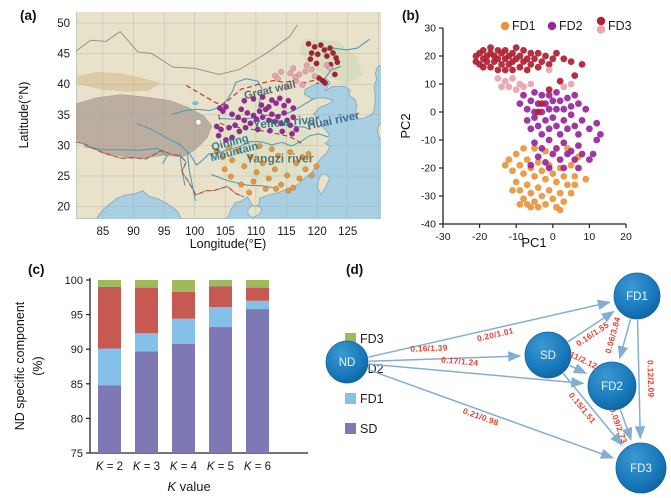 The width and height of the screenshot is (671, 498). Describe the element at coordinates (626, 425) in the screenshot. I see `network-edge-fd2-fd3` at that location.